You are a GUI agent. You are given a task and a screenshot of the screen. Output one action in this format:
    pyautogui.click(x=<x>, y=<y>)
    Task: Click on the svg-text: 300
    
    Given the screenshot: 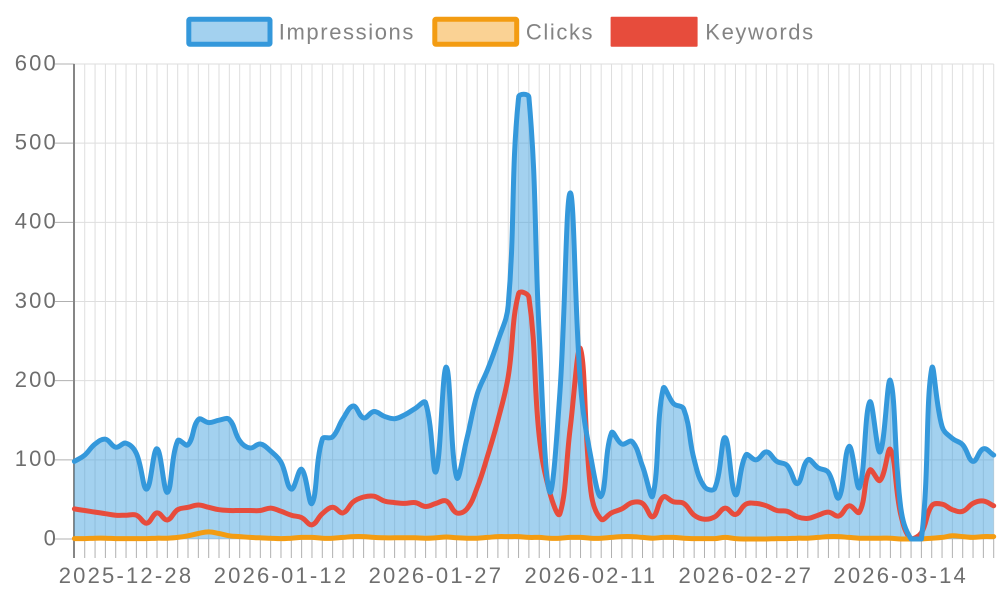 What is the action you would take?
    pyautogui.click(x=36, y=300)
    